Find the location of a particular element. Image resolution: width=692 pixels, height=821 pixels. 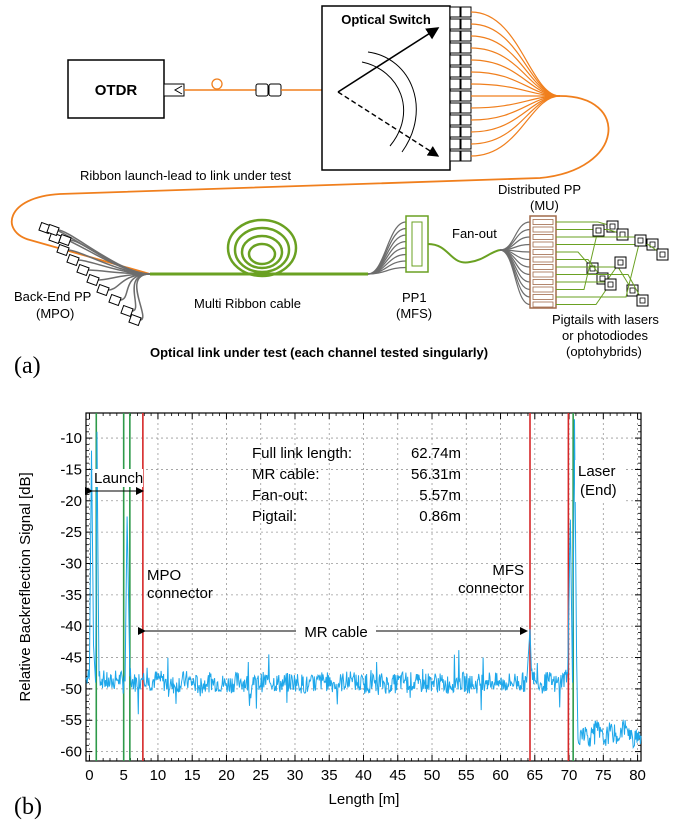

mr-cable-label: MR cable is located at coordinates (335, 632).